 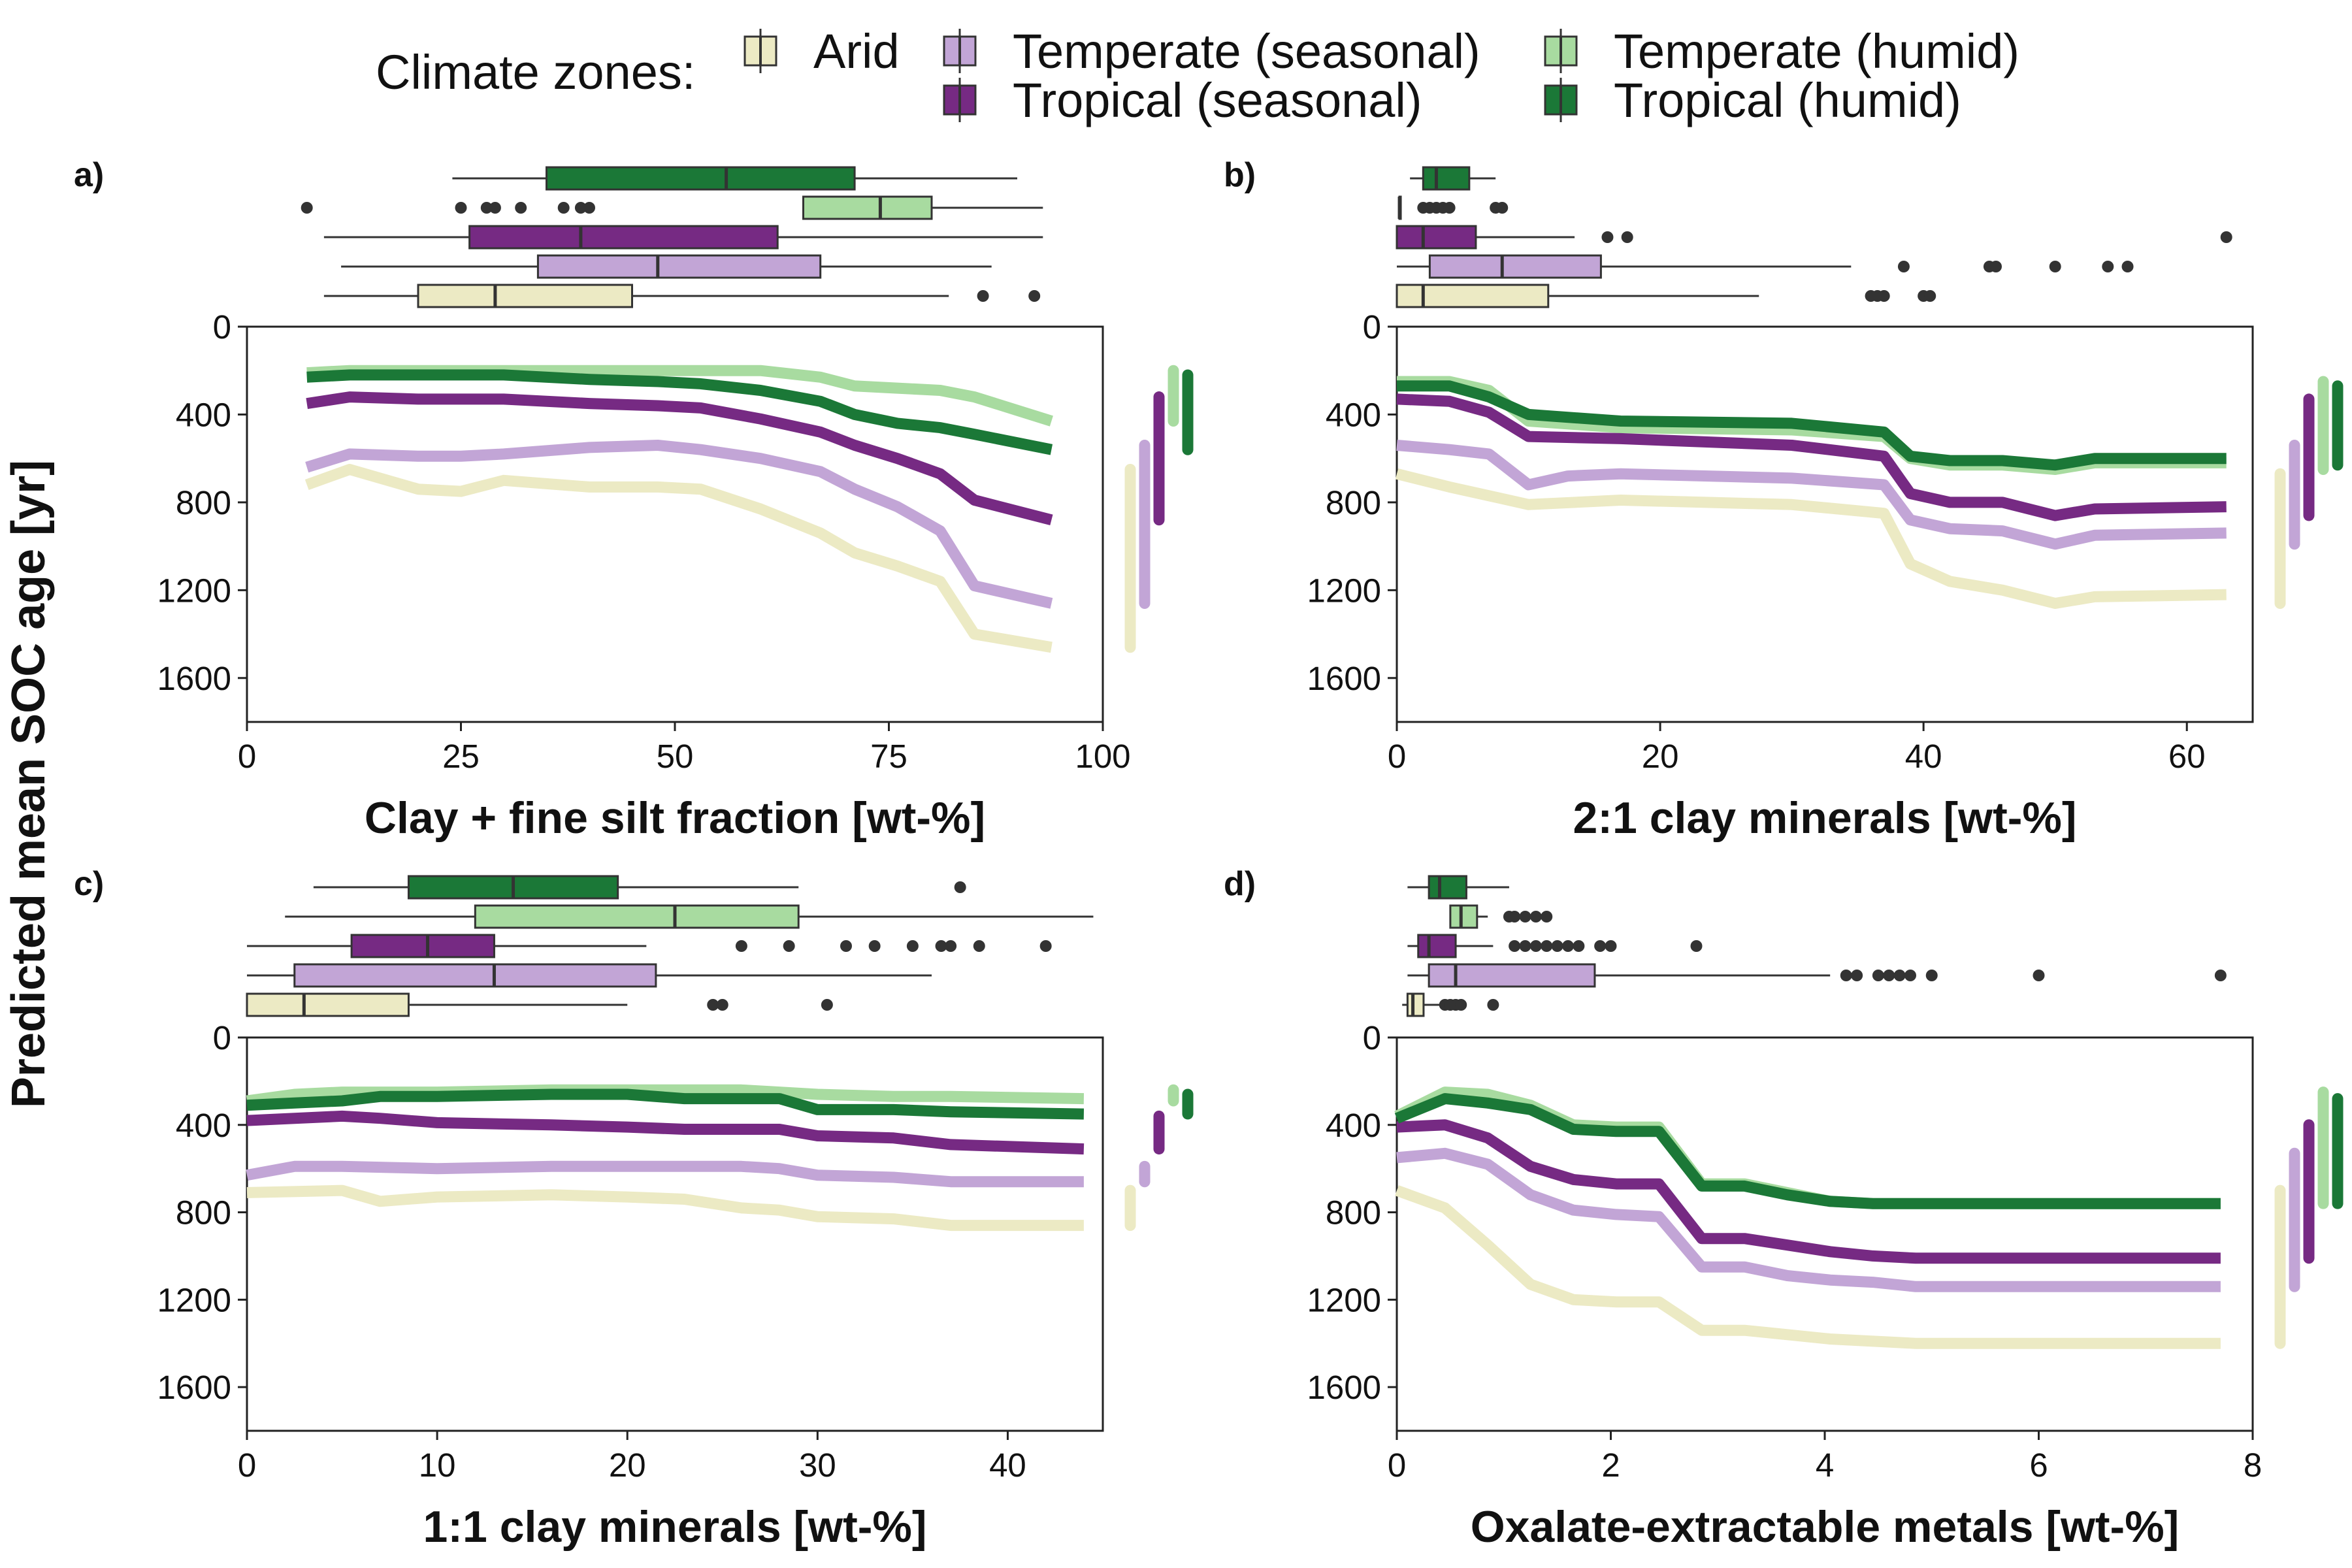 I want to click on x-tick-label: 100, so click(x=1102, y=756).